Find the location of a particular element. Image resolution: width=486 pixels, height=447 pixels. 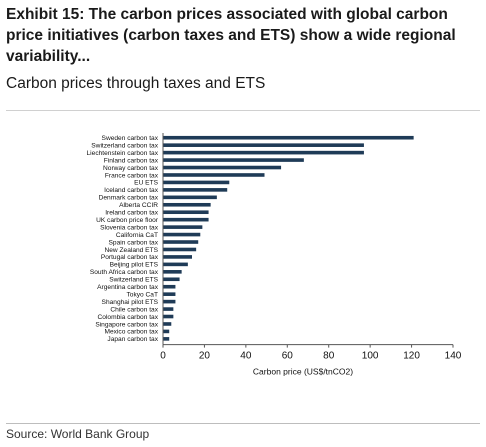

category-label: Tokyo CaT is located at coordinates (142, 294).